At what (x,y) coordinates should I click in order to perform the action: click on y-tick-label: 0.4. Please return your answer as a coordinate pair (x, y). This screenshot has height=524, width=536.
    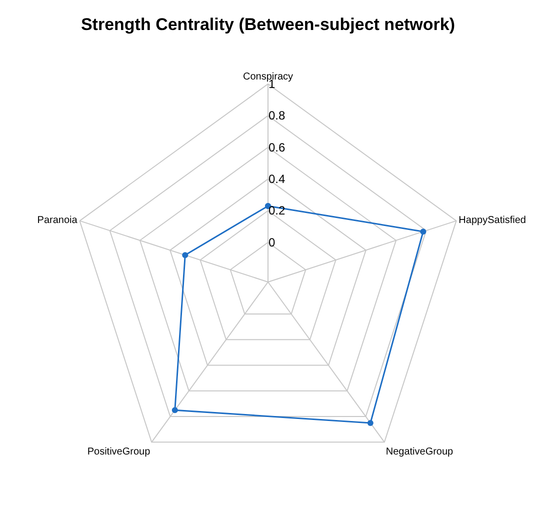
    Looking at the image, I should click on (277, 179).